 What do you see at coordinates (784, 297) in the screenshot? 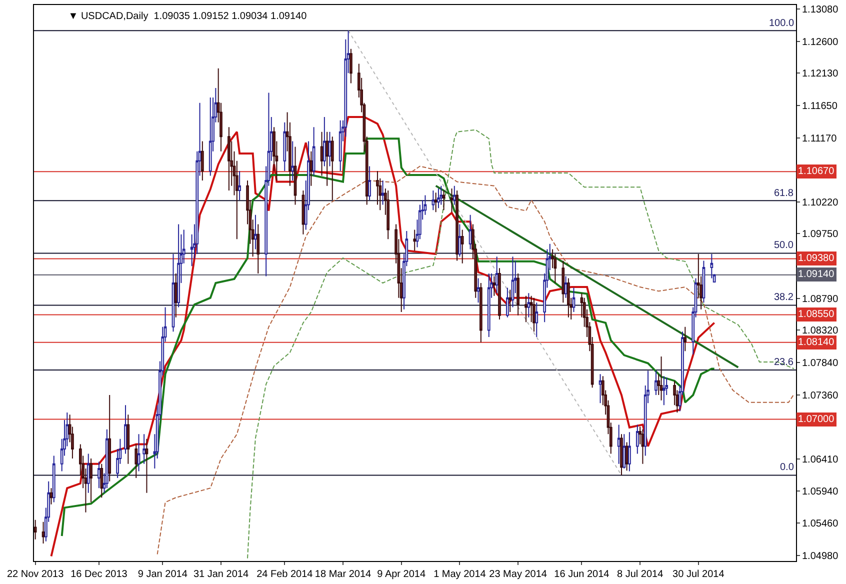
I see `annotation: 38.2` at bounding box center [784, 297].